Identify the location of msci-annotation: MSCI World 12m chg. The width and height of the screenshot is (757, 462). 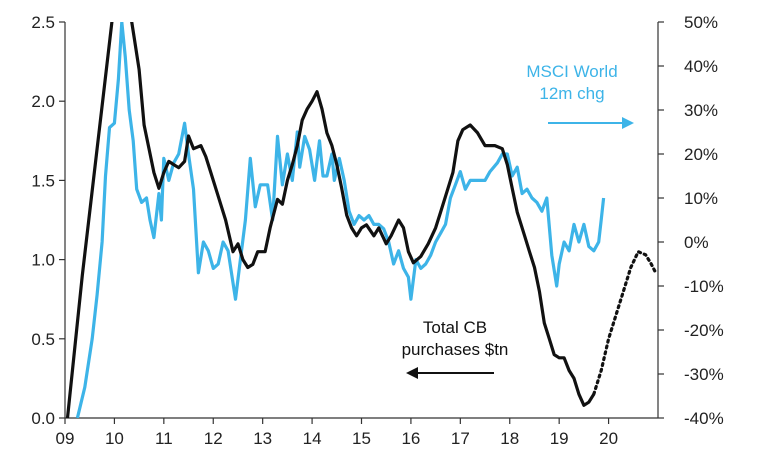
(580, 95).